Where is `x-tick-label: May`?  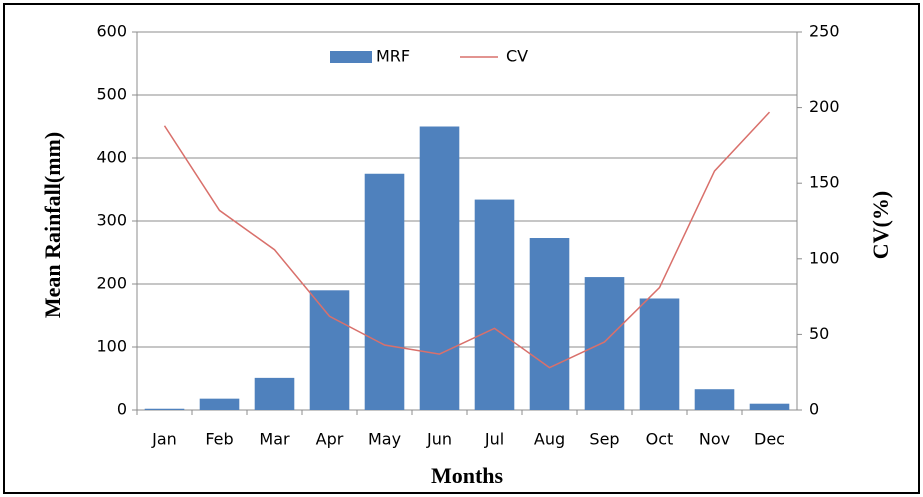 x-tick-label: May is located at coordinates (384, 439).